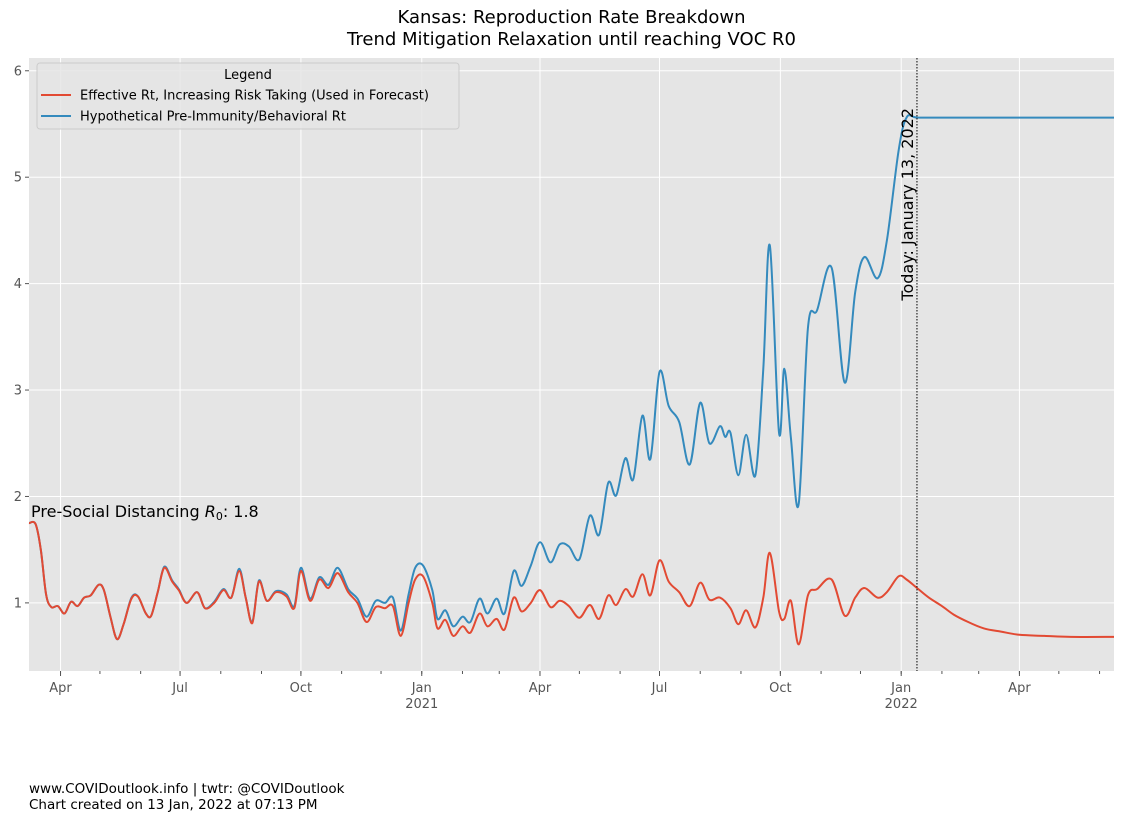  What do you see at coordinates (18, 497) in the screenshot?
I see `y-tick-label: 2` at bounding box center [18, 497].